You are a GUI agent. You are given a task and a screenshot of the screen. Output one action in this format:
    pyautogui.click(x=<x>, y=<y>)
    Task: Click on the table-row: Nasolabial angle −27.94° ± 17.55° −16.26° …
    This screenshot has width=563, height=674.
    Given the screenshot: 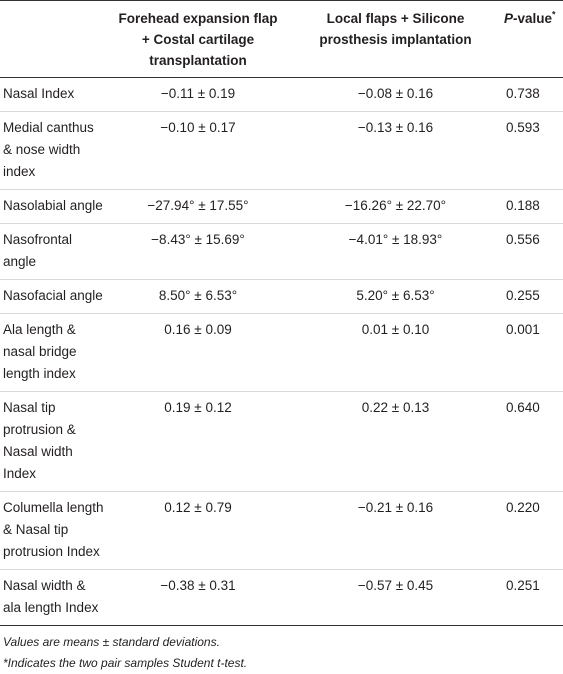 What is the action you would take?
    pyautogui.click(x=281, y=206)
    